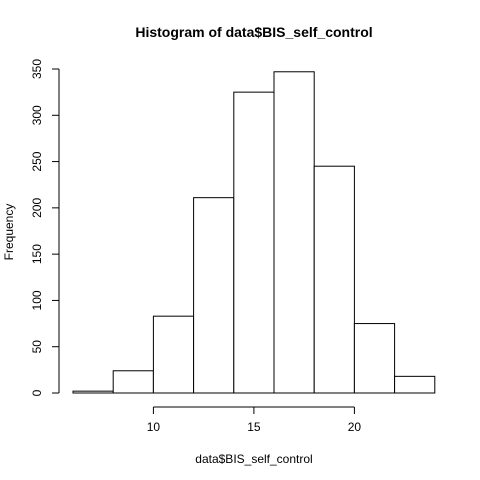 Image resolution: width=480 pixels, height=480 pixels. Describe the element at coordinates (37, 254) in the screenshot. I see `y-tick-label-150: 150` at that location.